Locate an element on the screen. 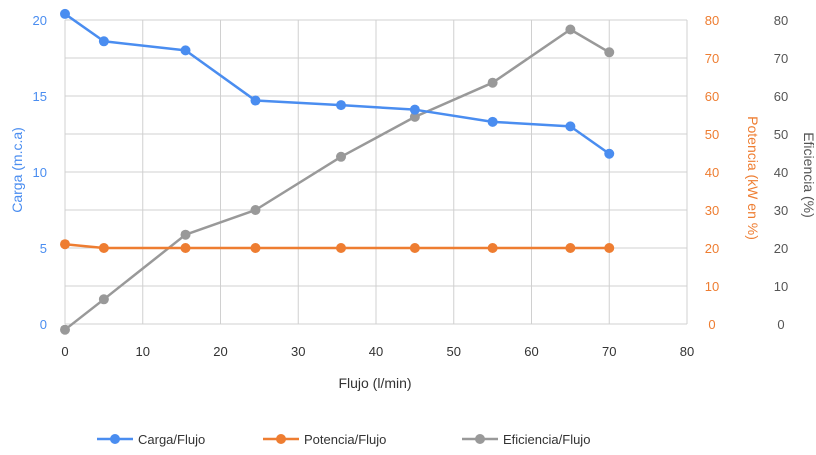 The image size is (816, 455). legend-label-carga: Carga/Flujo is located at coordinates (171, 439).